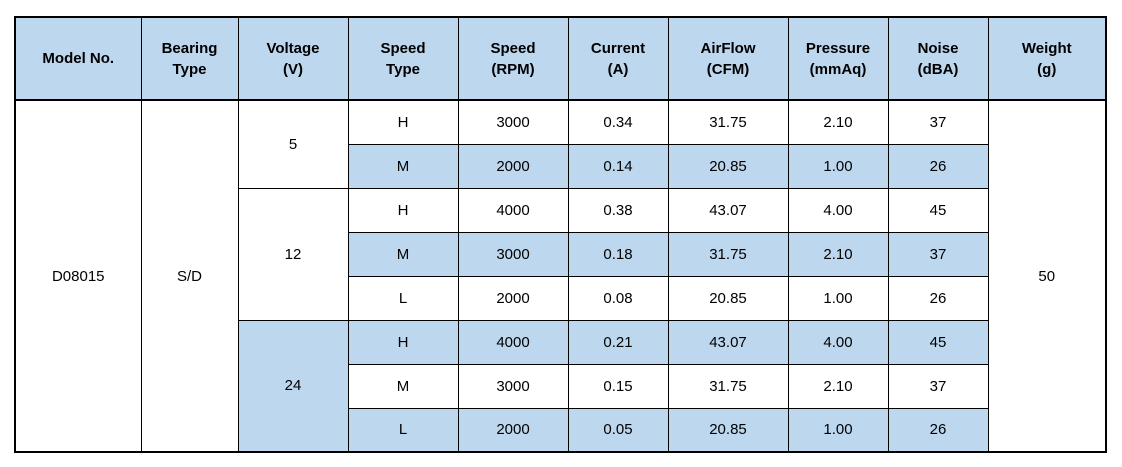 This screenshot has width=1122, height=467. What do you see at coordinates (618, 386) in the screenshot?
I see `current-cell: 0.15` at bounding box center [618, 386].